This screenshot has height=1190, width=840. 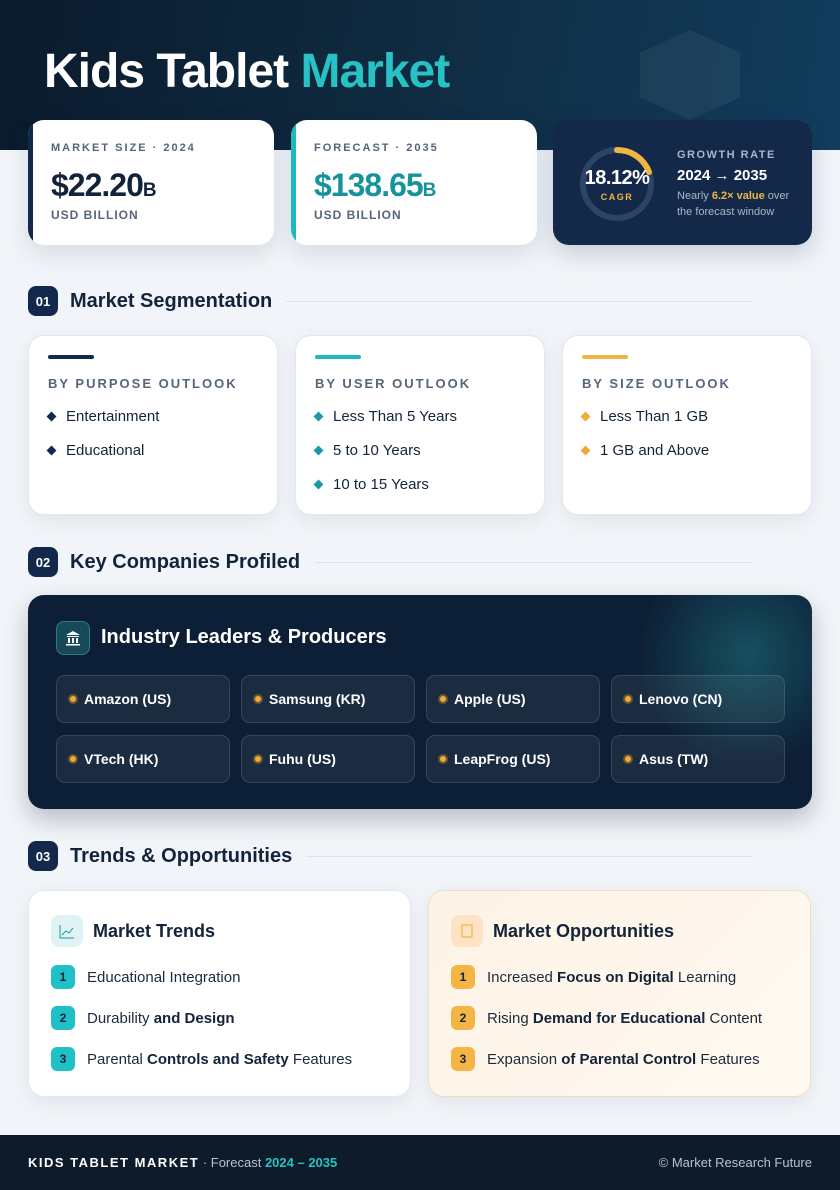 I want to click on card-title: Market Opportunities, so click(x=584, y=931).